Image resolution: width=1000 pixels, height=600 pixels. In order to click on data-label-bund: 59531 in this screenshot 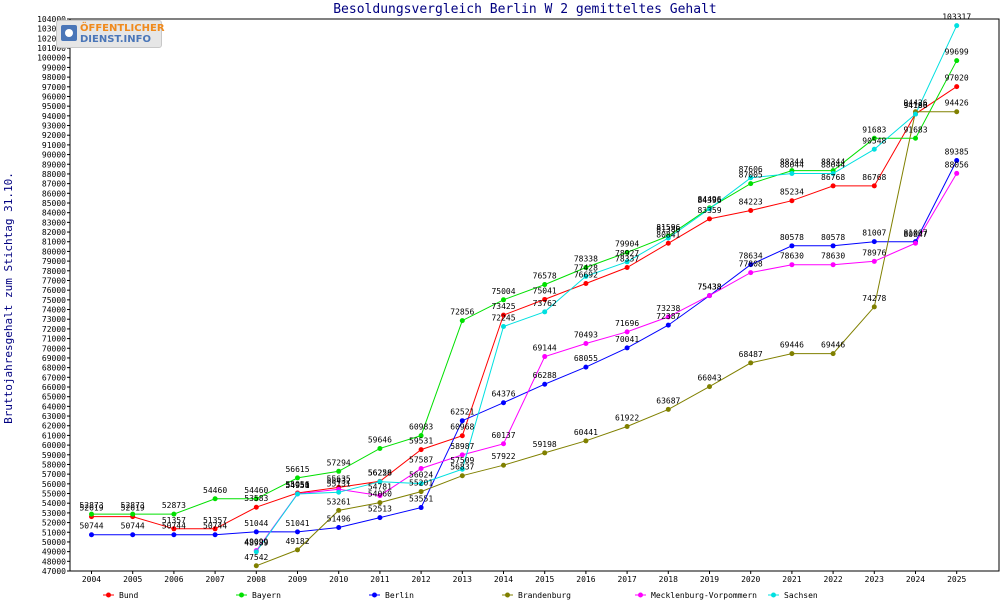, I will do `click(421, 441)`.